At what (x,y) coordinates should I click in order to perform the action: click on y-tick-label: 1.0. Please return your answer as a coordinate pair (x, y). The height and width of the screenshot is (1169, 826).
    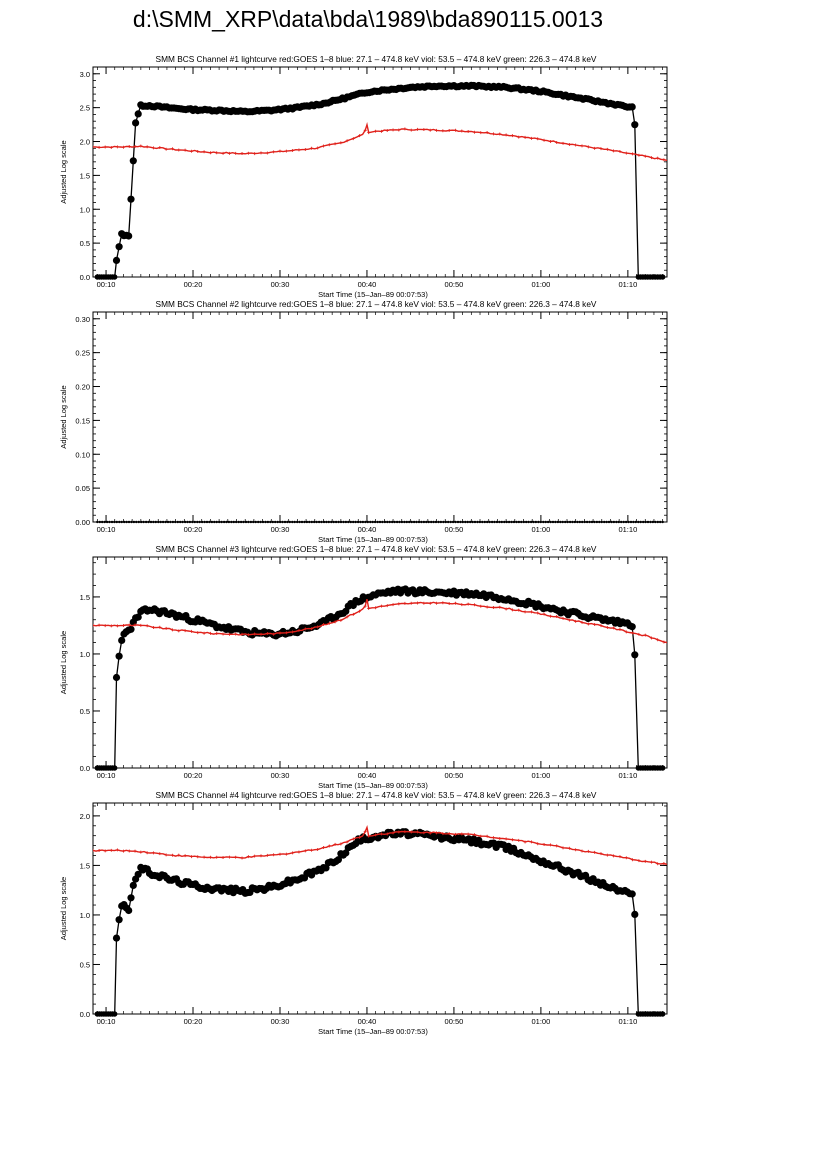
    Looking at the image, I should click on (85, 654).